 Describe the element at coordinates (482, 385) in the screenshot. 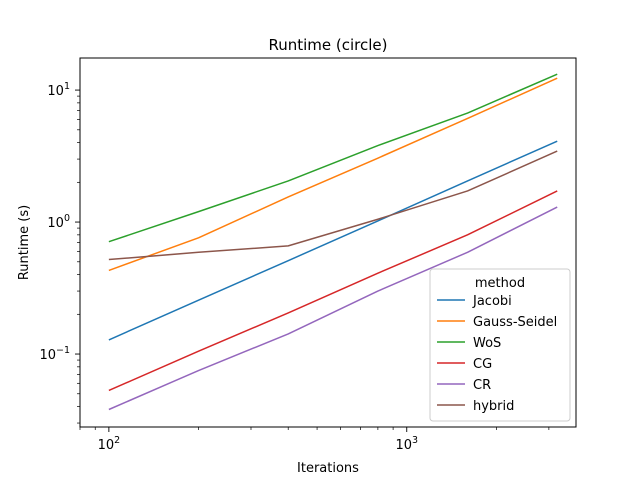

I see `legend-label-cr: CR` at that location.